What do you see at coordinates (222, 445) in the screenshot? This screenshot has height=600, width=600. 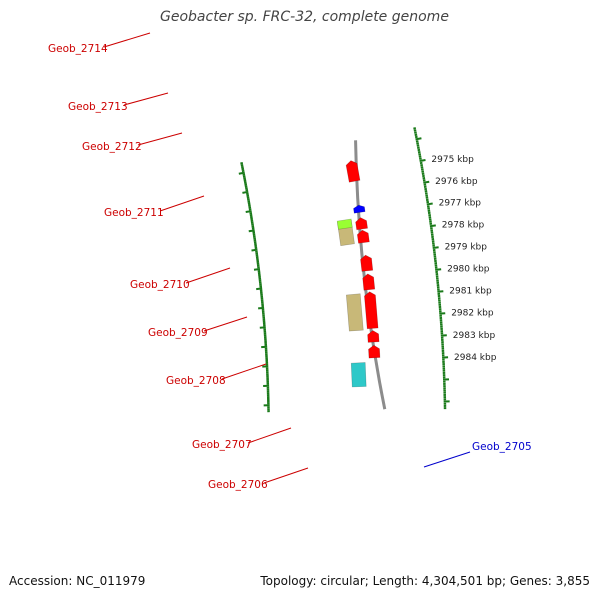 I see `gene-label-geob-2707: Geob_2707` at bounding box center [222, 445].